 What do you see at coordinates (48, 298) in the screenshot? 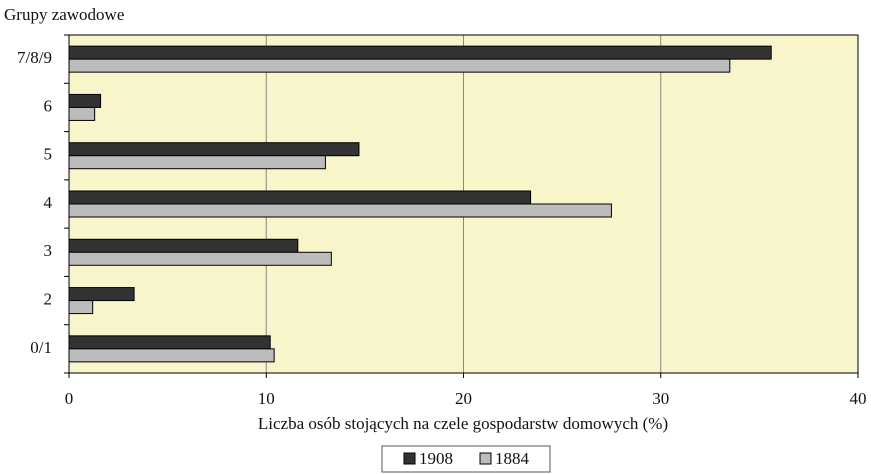
I see `y-tick-label: 2` at bounding box center [48, 298].